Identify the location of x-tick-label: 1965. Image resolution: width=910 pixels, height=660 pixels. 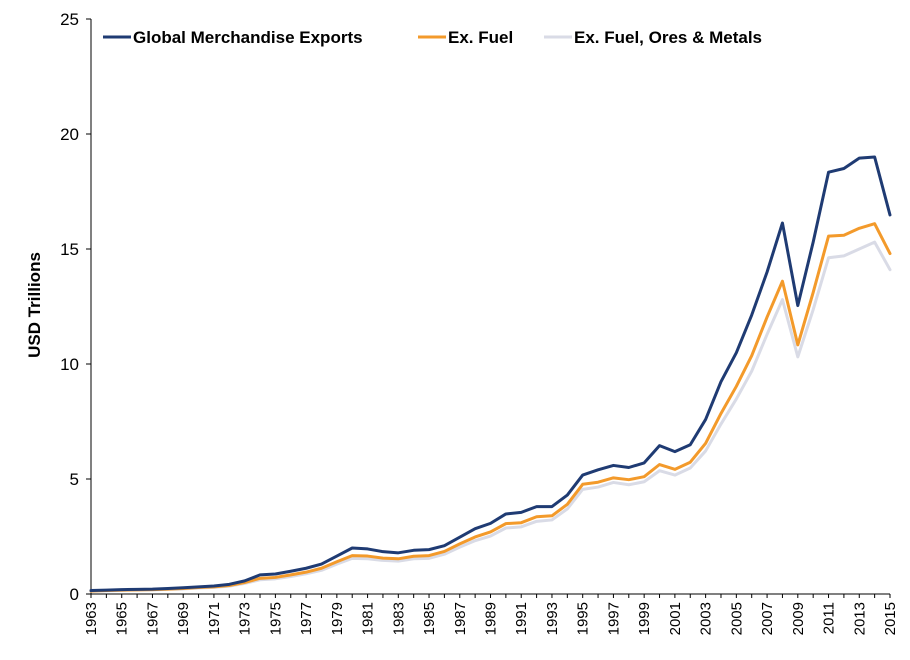
(122, 618).